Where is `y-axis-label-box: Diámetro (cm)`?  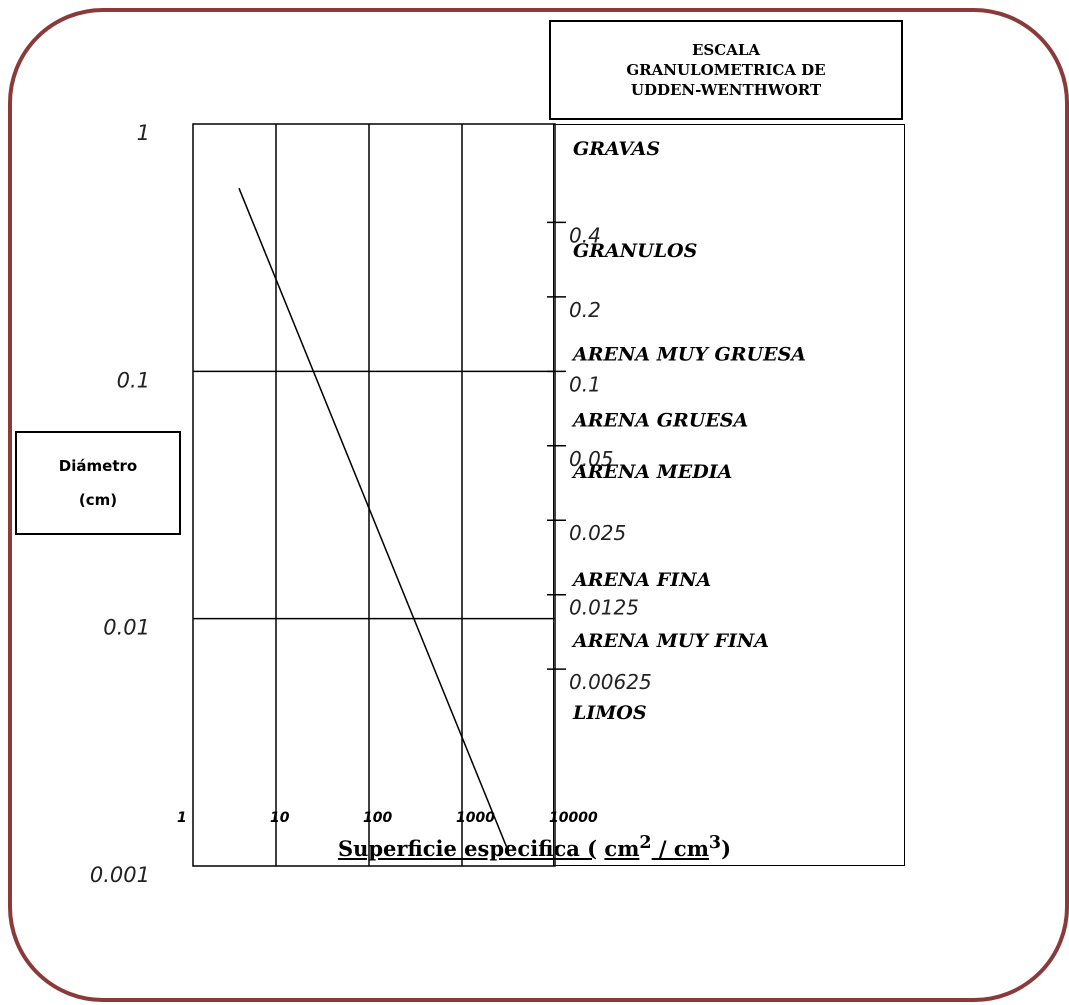 y-axis-label-box: Diámetro (cm) is located at coordinates (98, 483).